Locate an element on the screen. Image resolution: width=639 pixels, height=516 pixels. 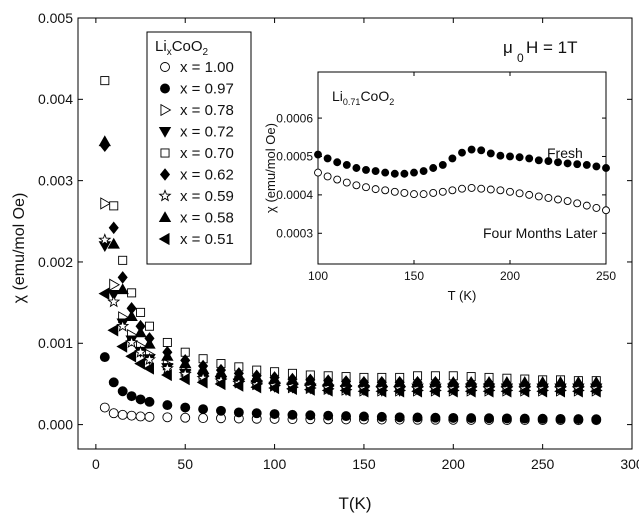
legend-title-main: Li is located at coordinates (161, 46).